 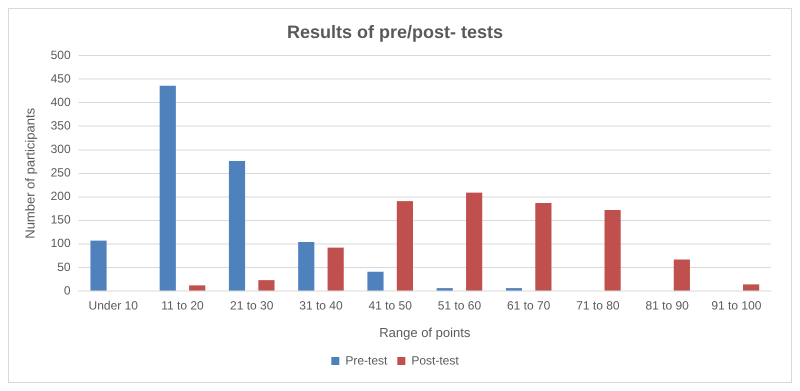 What do you see at coordinates (736, 305) in the screenshot?
I see `x-tick-label: 91 to 100` at bounding box center [736, 305].